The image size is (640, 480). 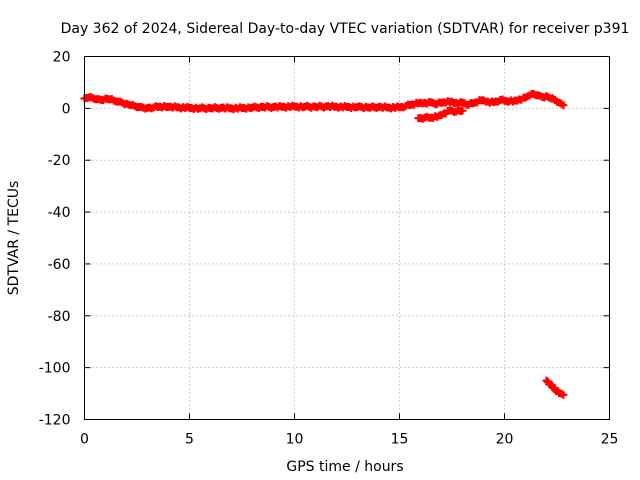 What do you see at coordinates (189, 440) in the screenshot?
I see `x-tick-label: 5` at bounding box center [189, 440].